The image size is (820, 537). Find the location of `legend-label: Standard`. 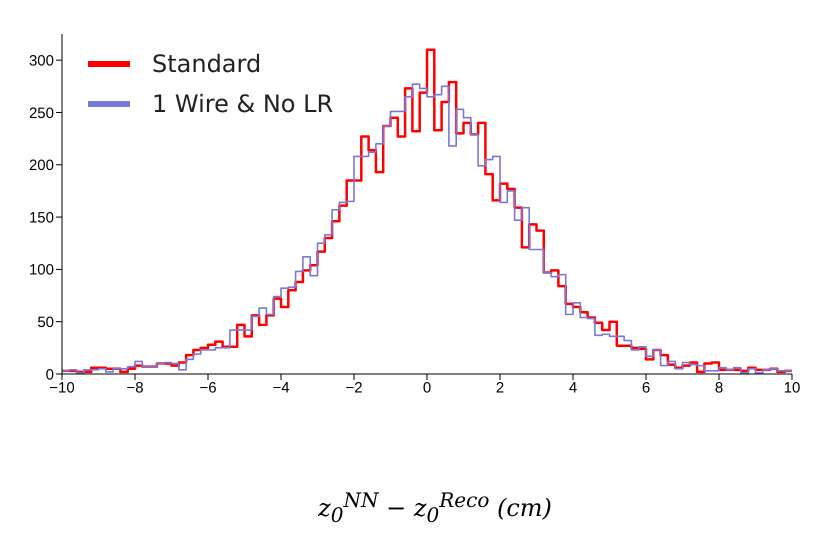

legend-label: Standard is located at coordinates (207, 64).